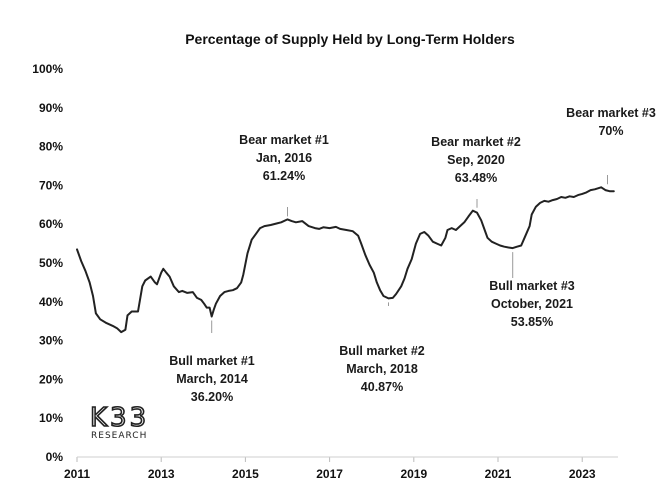 The width and height of the screenshot is (669, 503). What do you see at coordinates (532, 304) in the screenshot?
I see `annotation-label: October, 2021` at bounding box center [532, 304].